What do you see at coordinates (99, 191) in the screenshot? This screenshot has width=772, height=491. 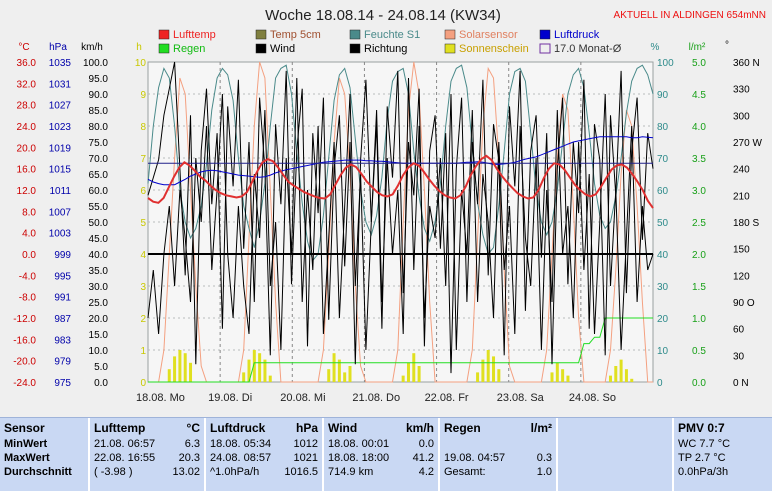 I see `wind-tick-label: 60.0` at bounding box center [99, 191].